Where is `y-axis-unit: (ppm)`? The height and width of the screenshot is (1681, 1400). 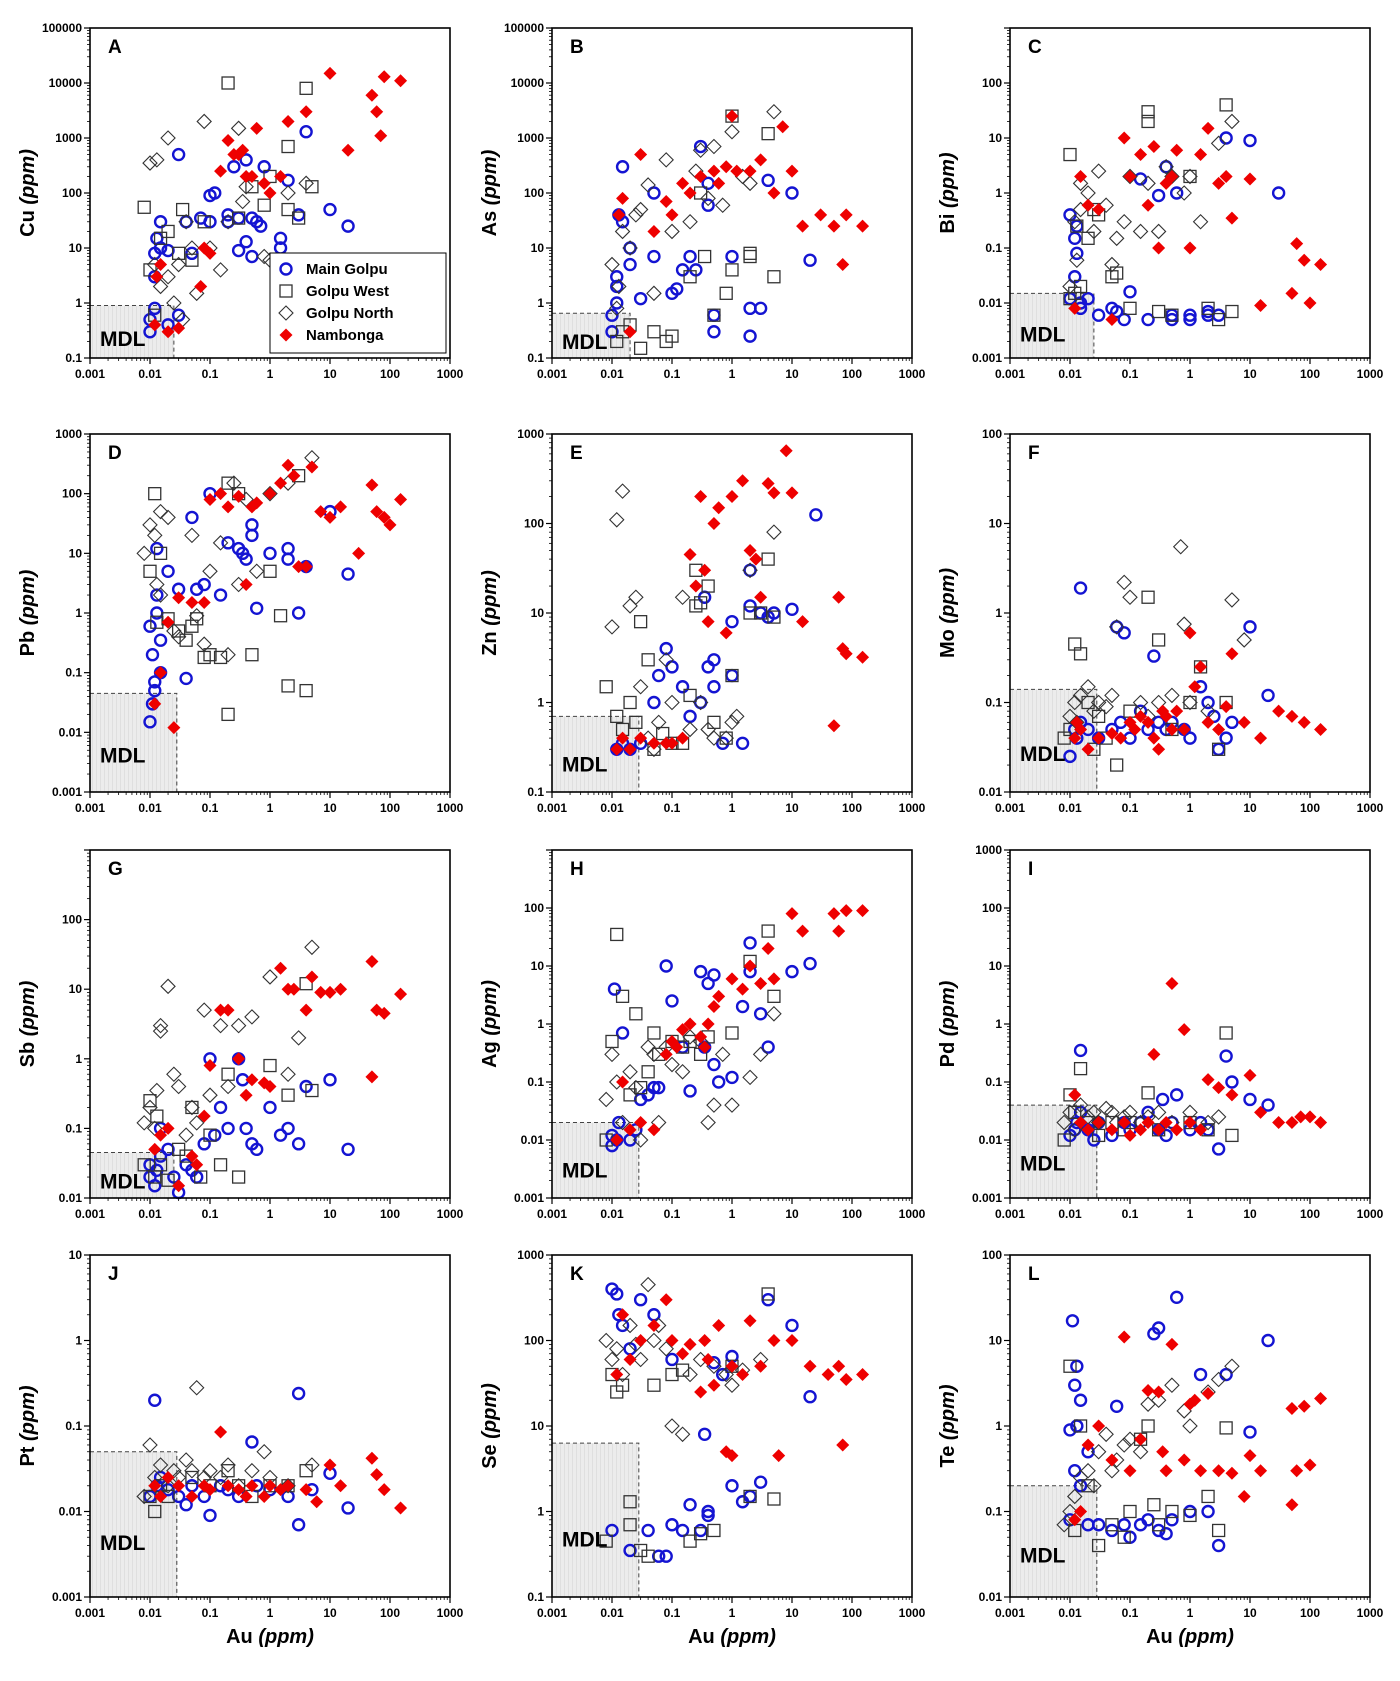
y-axis-unit: (ppm) is located at coordinates (28, 1413).